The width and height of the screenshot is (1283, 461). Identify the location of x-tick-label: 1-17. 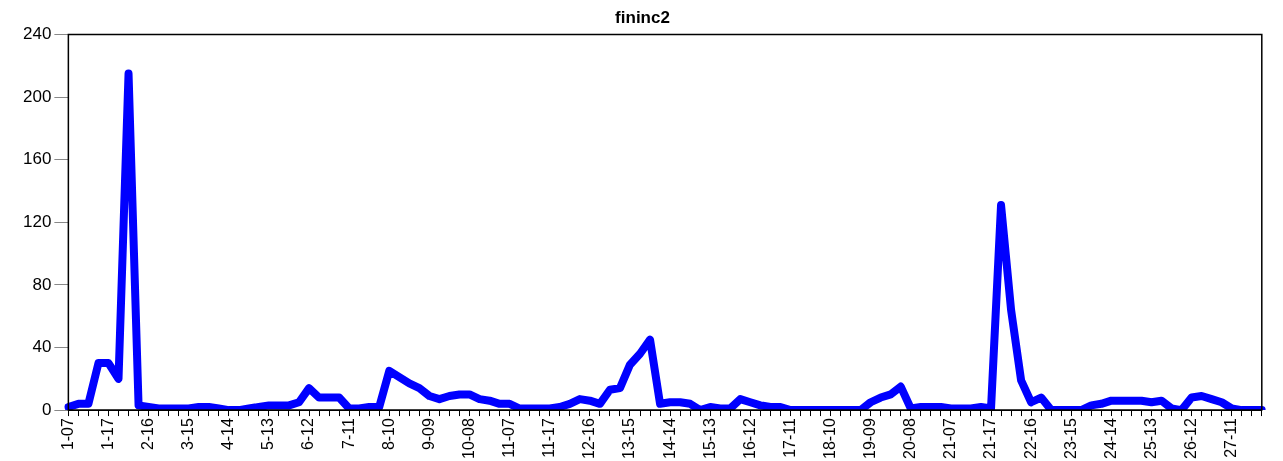
(107, 434).